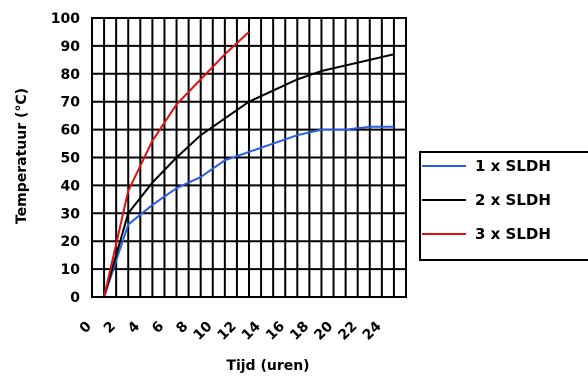 This screenshot has width=588, height=379. Describe the element at coordinates (71, 270) in the screenshot. I see `y-tick-label: 10` at that location.